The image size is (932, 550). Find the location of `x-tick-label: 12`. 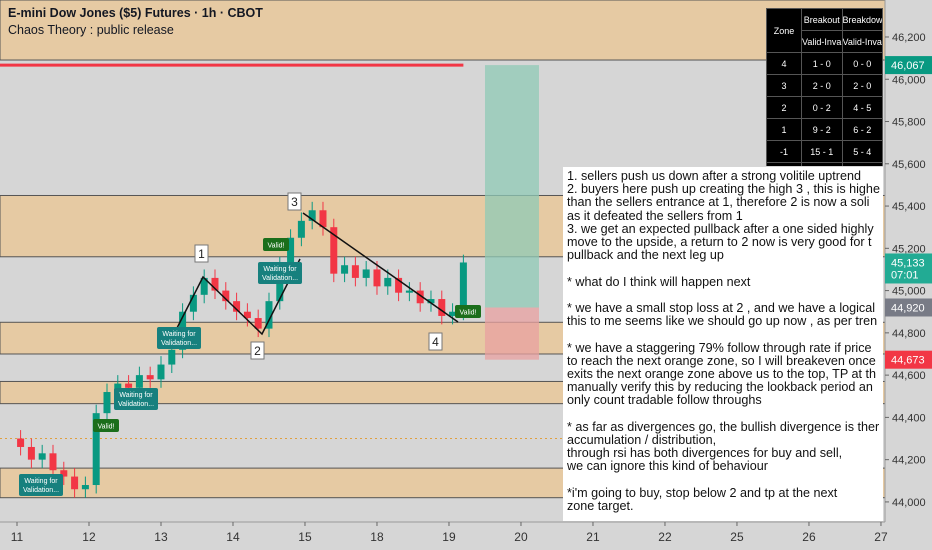

x-tick-label: 12 is located at coordinates (89, 537).